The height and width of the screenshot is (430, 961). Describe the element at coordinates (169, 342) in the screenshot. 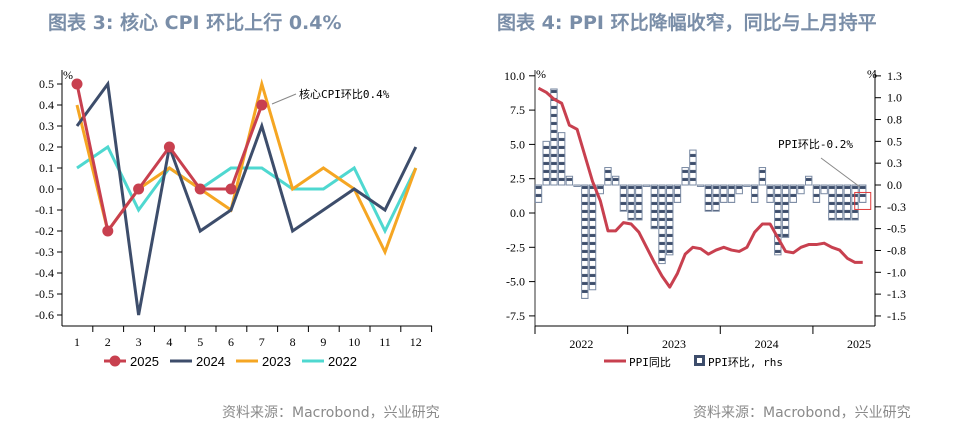

I see `x-tick-label: 4` at that location.